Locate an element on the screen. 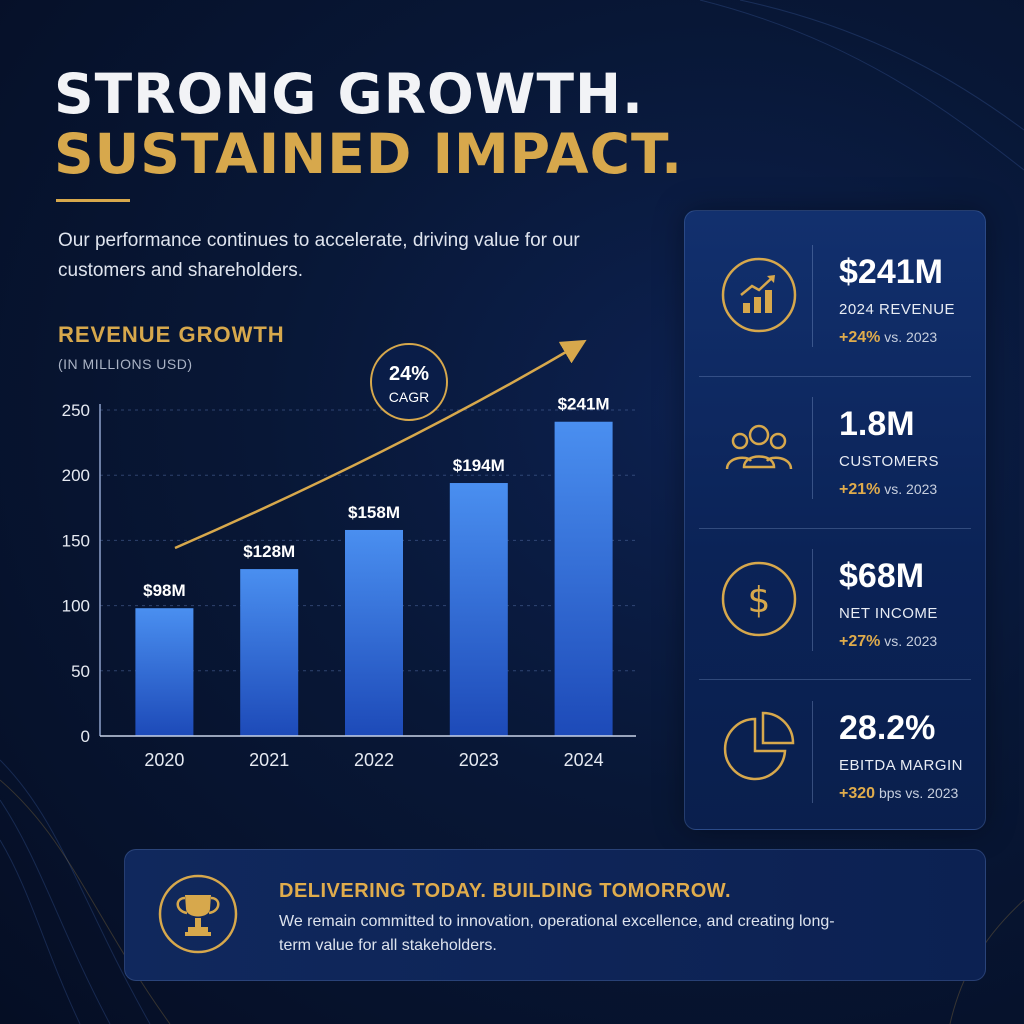 The width and height of the screenshot is (1024, 1024). title-underline is located at coordinates (93, 200).